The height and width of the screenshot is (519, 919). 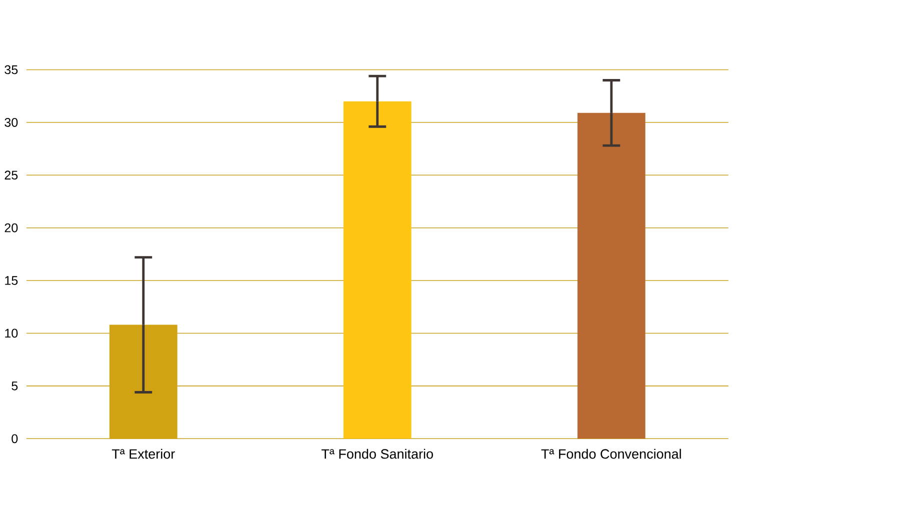 What do you see at coordinates (143, 453) in the screenshot?
I see `x-tick-label: Tª Exterior` at bounding box center [143, 453].